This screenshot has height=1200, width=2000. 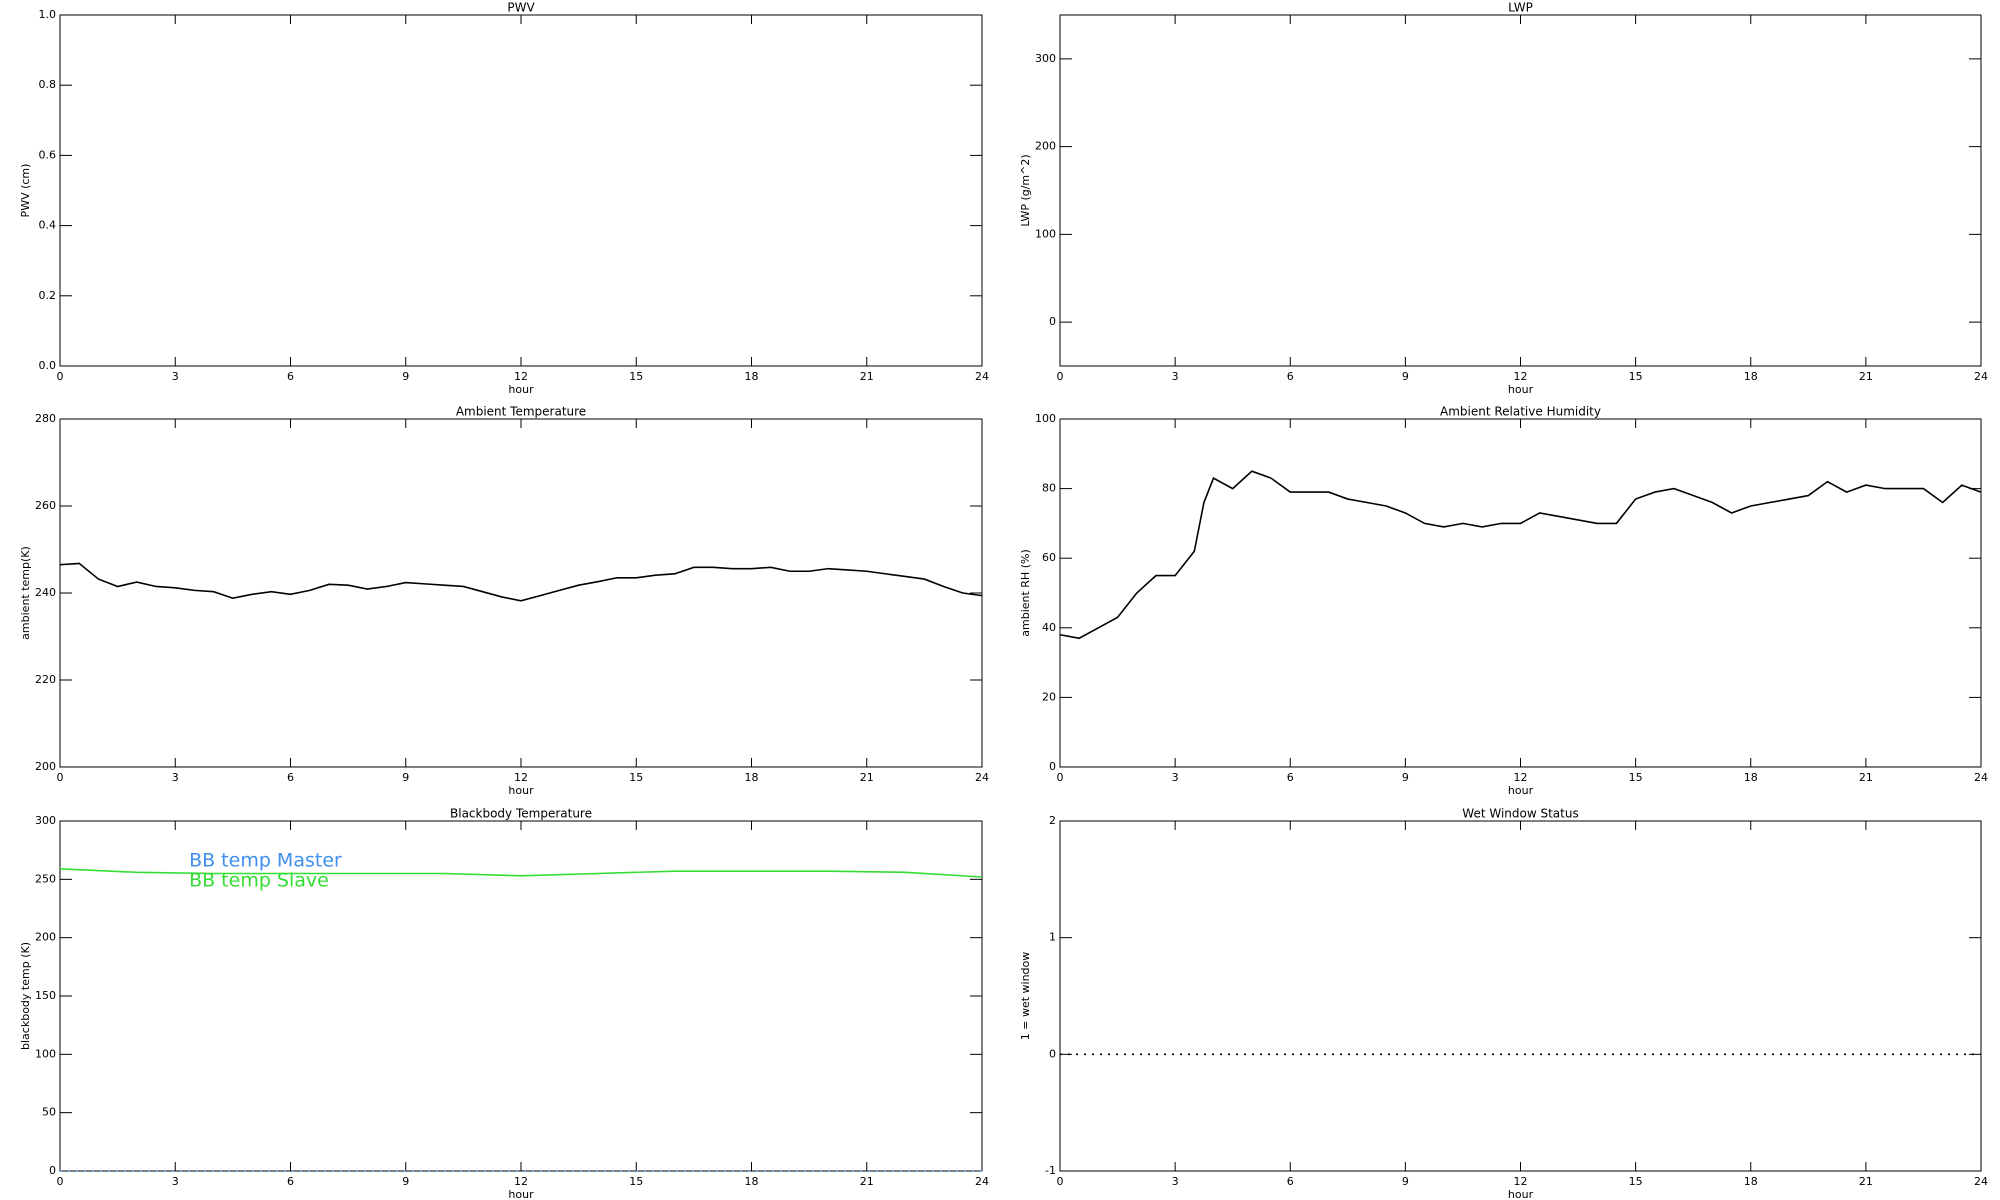 What do you see at coordinates (45, 679) in the screenshot?
I see `y-tick-label: 220` at bounding box center [45, 679].